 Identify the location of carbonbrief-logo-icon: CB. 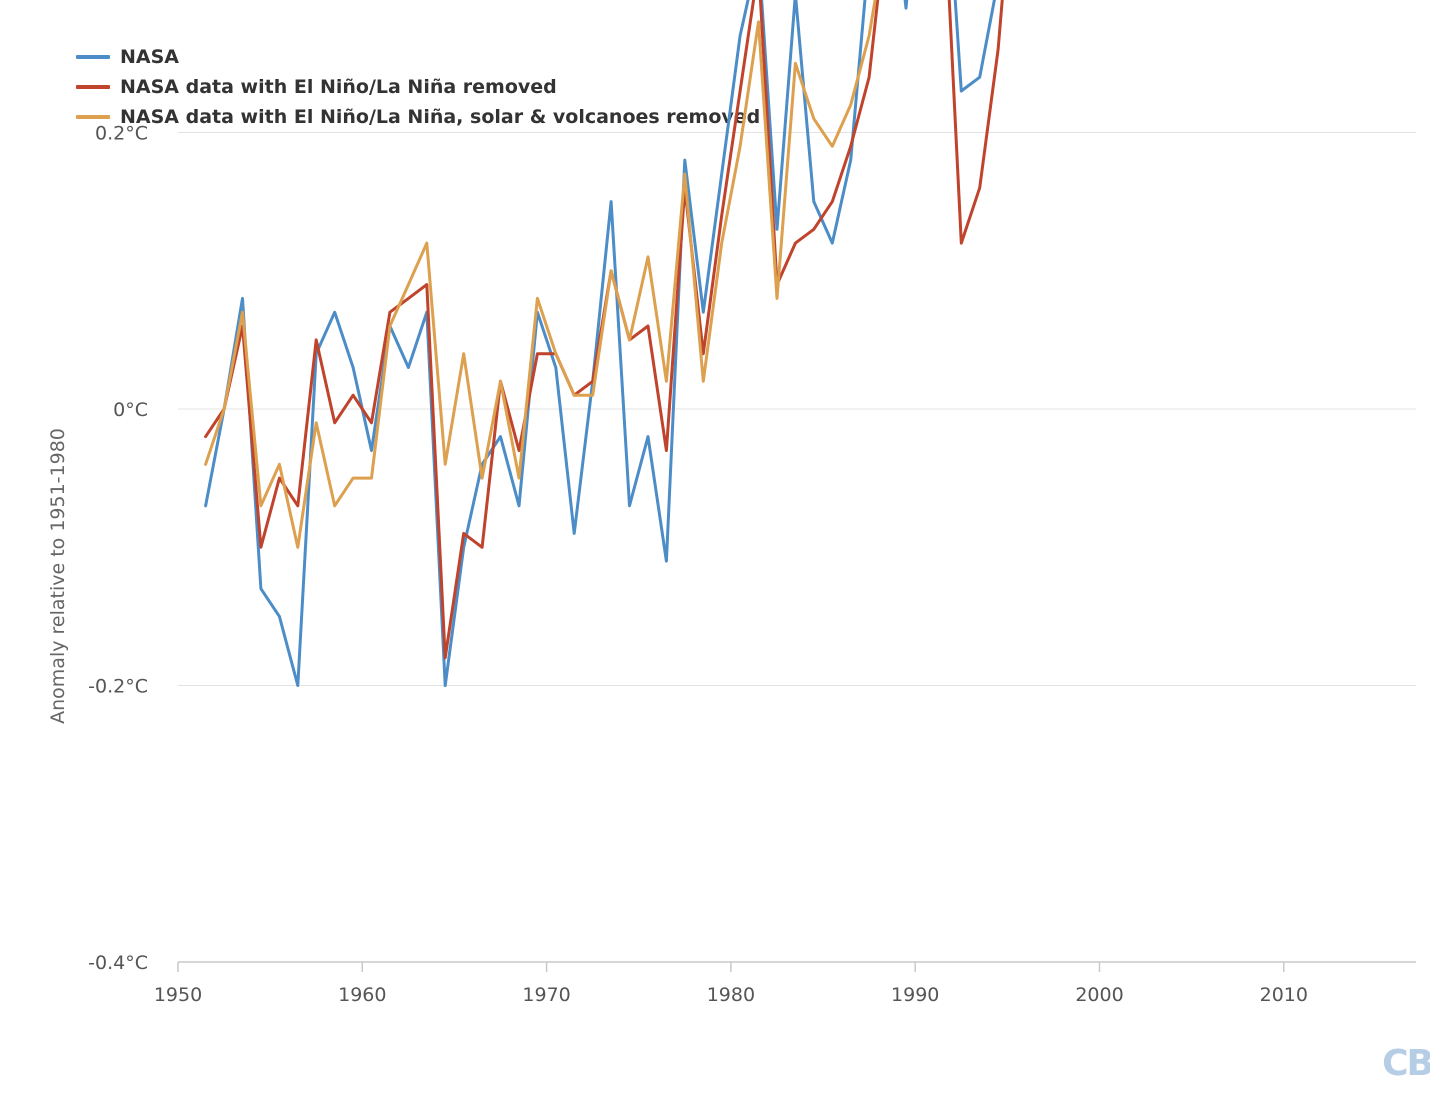
(1407, 1061).